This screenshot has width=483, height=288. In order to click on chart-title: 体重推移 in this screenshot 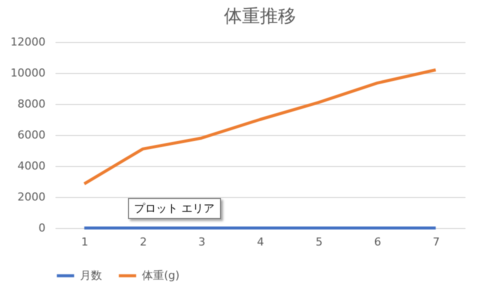, I will do `click(260, 16)`.